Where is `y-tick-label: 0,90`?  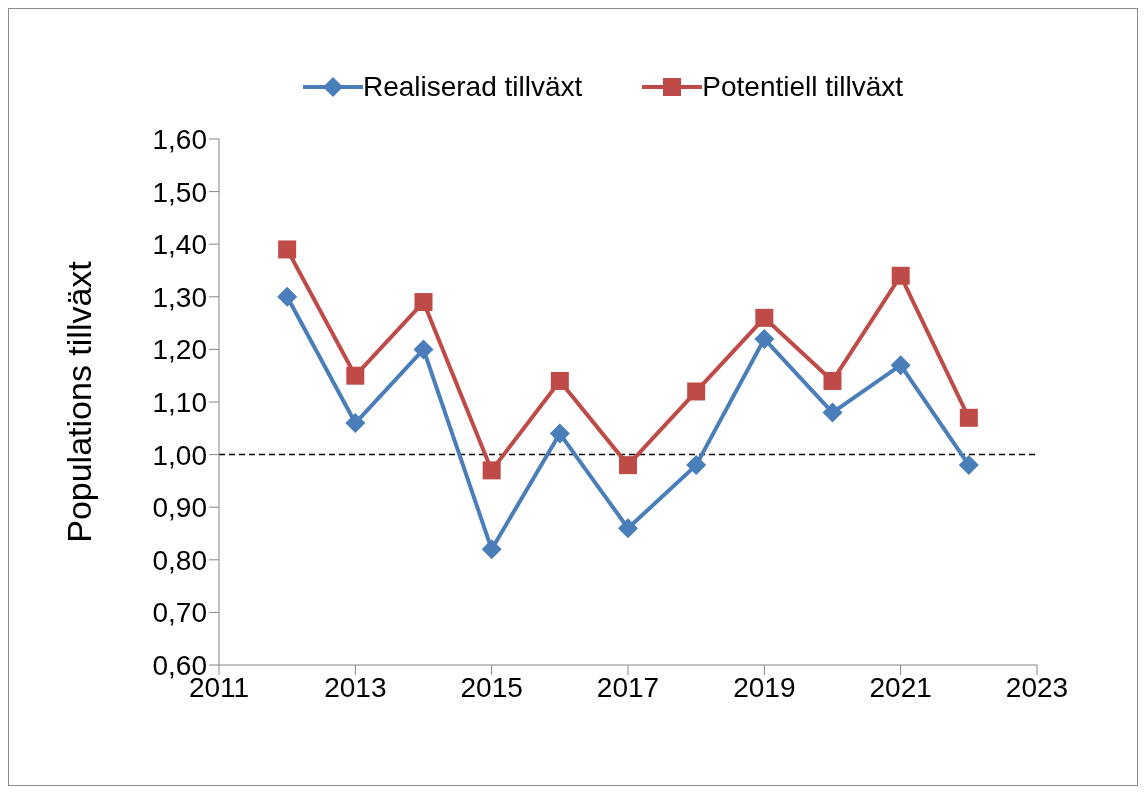
y-tick-label: 0,90 is located at coordinates (179, 508).